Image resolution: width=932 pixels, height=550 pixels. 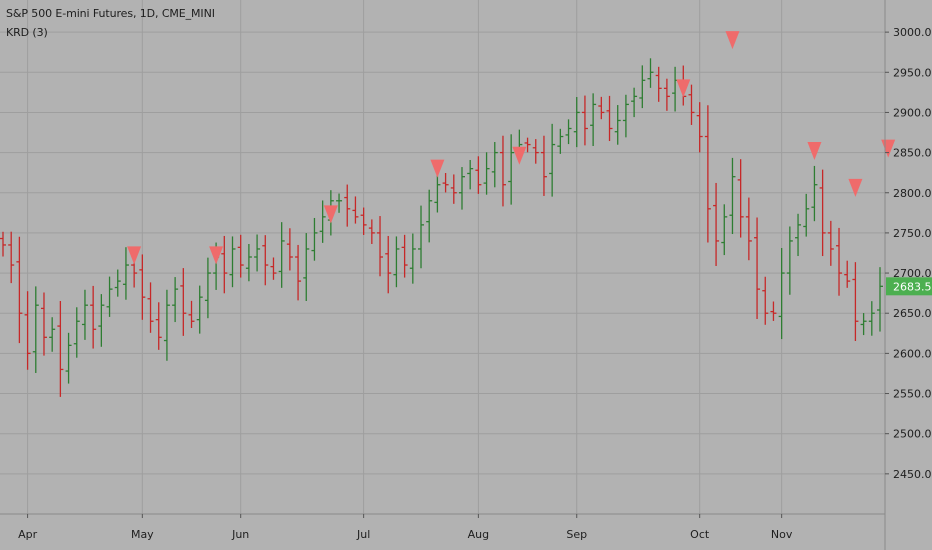 I want to click on x-tick-label: Aug, so click(x=478, y=534).